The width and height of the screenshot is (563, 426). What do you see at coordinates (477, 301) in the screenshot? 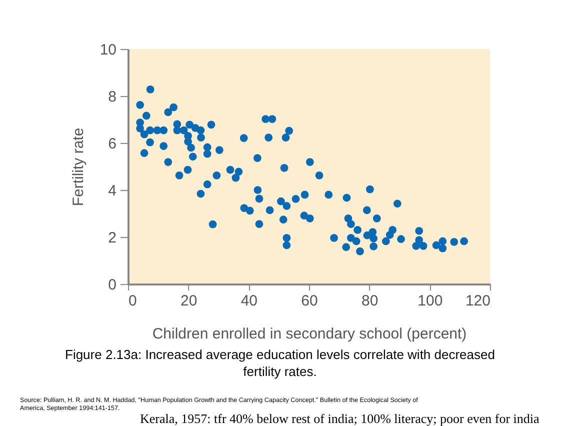
I see `x-tick-label: 120` at bounding box center [477, 301].